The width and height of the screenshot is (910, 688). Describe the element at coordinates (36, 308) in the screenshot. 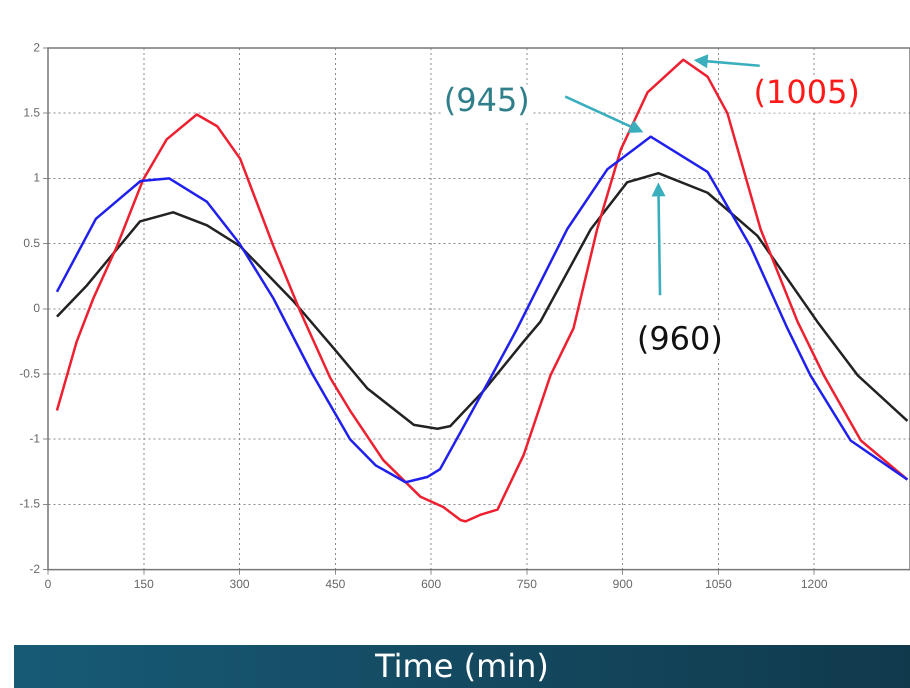

I see `y-tick-label: 0` at that location.